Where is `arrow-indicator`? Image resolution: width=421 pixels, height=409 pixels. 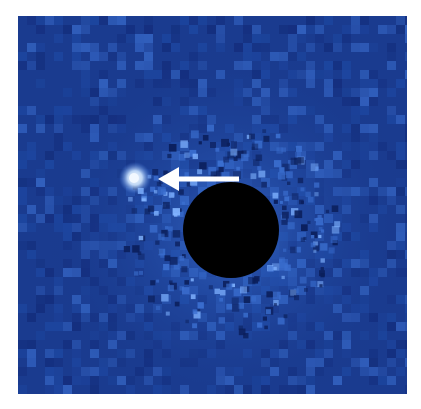
arrow-indicator is located at coordinates (198, 179).